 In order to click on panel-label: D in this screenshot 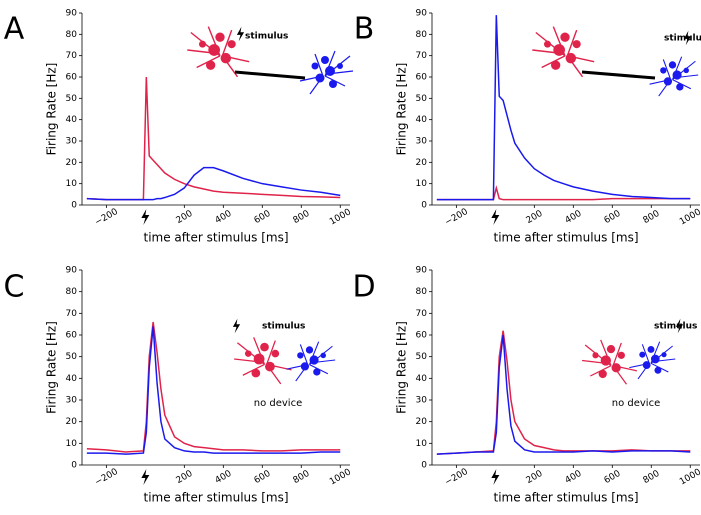, I will do `click(363, 287)`.